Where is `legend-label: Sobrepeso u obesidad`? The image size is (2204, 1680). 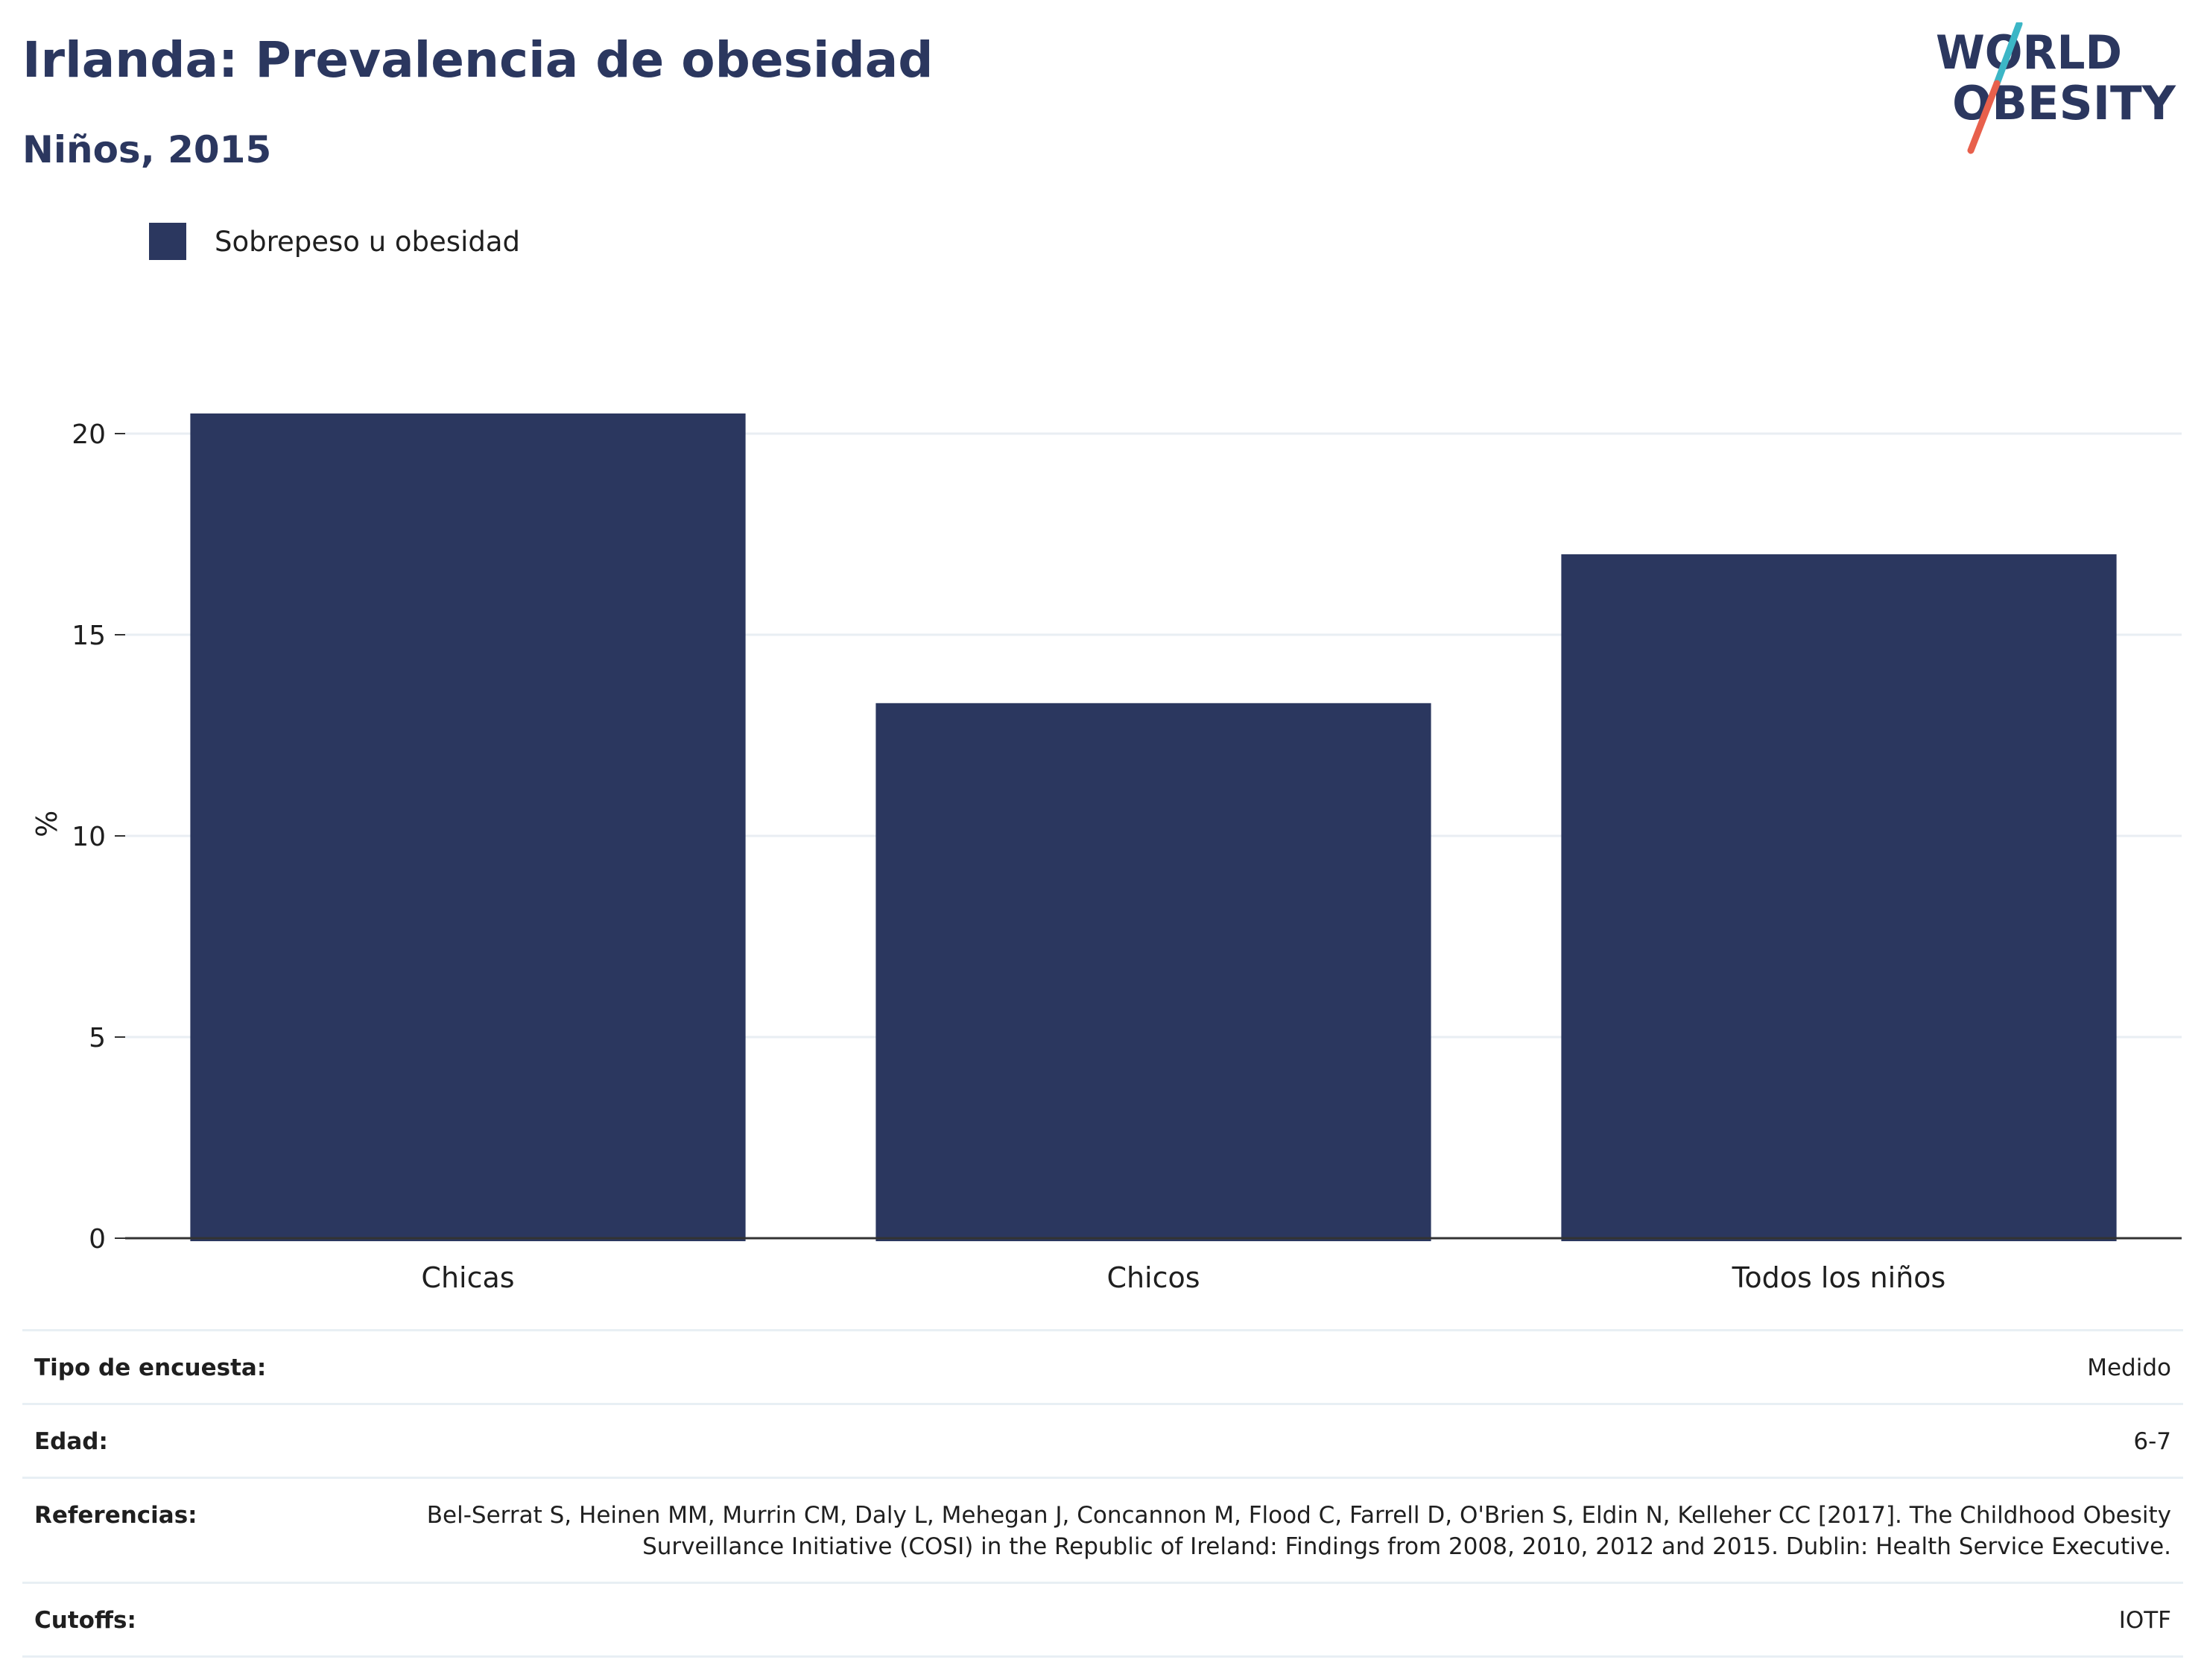 legend-label: Sobrepeso u obesidad is located at coordinates (367, 241).